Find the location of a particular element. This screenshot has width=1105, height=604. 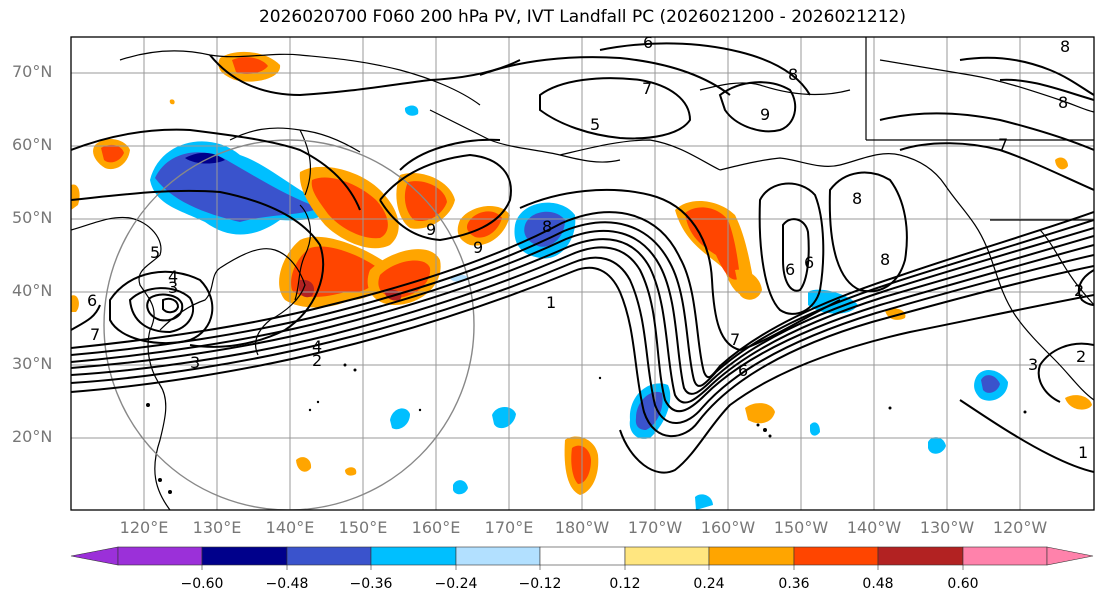

lon-label-120w: 120°W is located at coordinates (1020, 527).